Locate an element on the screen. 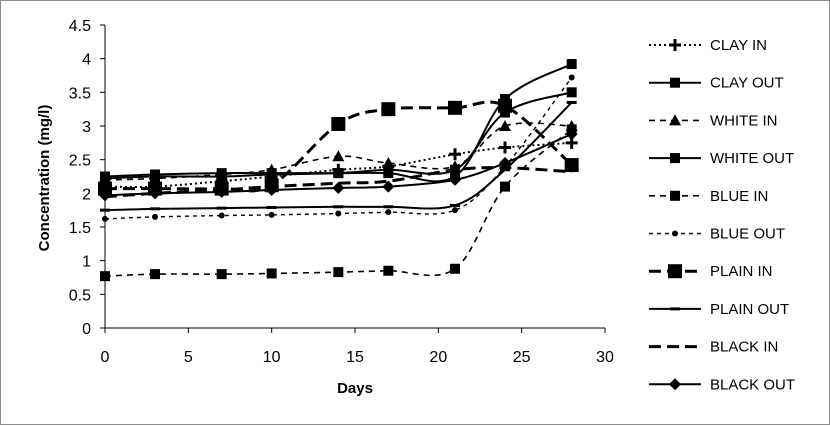 Image resolution: width=830 pixels, height=426 pixels. y-tick-label: 0 is located at coordinates (86, 329).